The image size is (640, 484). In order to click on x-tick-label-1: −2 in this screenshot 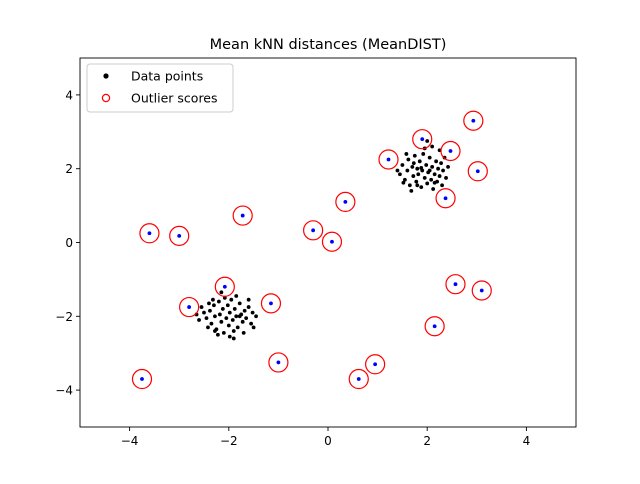, I will do `click(229, 441)`.